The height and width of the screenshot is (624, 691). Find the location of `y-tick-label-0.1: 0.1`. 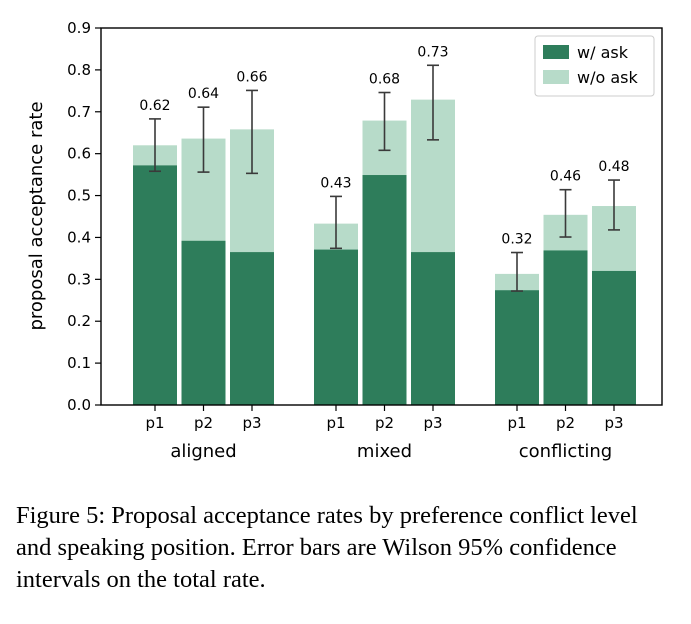

y-tick-label-0.1: 0.1 is located at coordinates (79, 363).